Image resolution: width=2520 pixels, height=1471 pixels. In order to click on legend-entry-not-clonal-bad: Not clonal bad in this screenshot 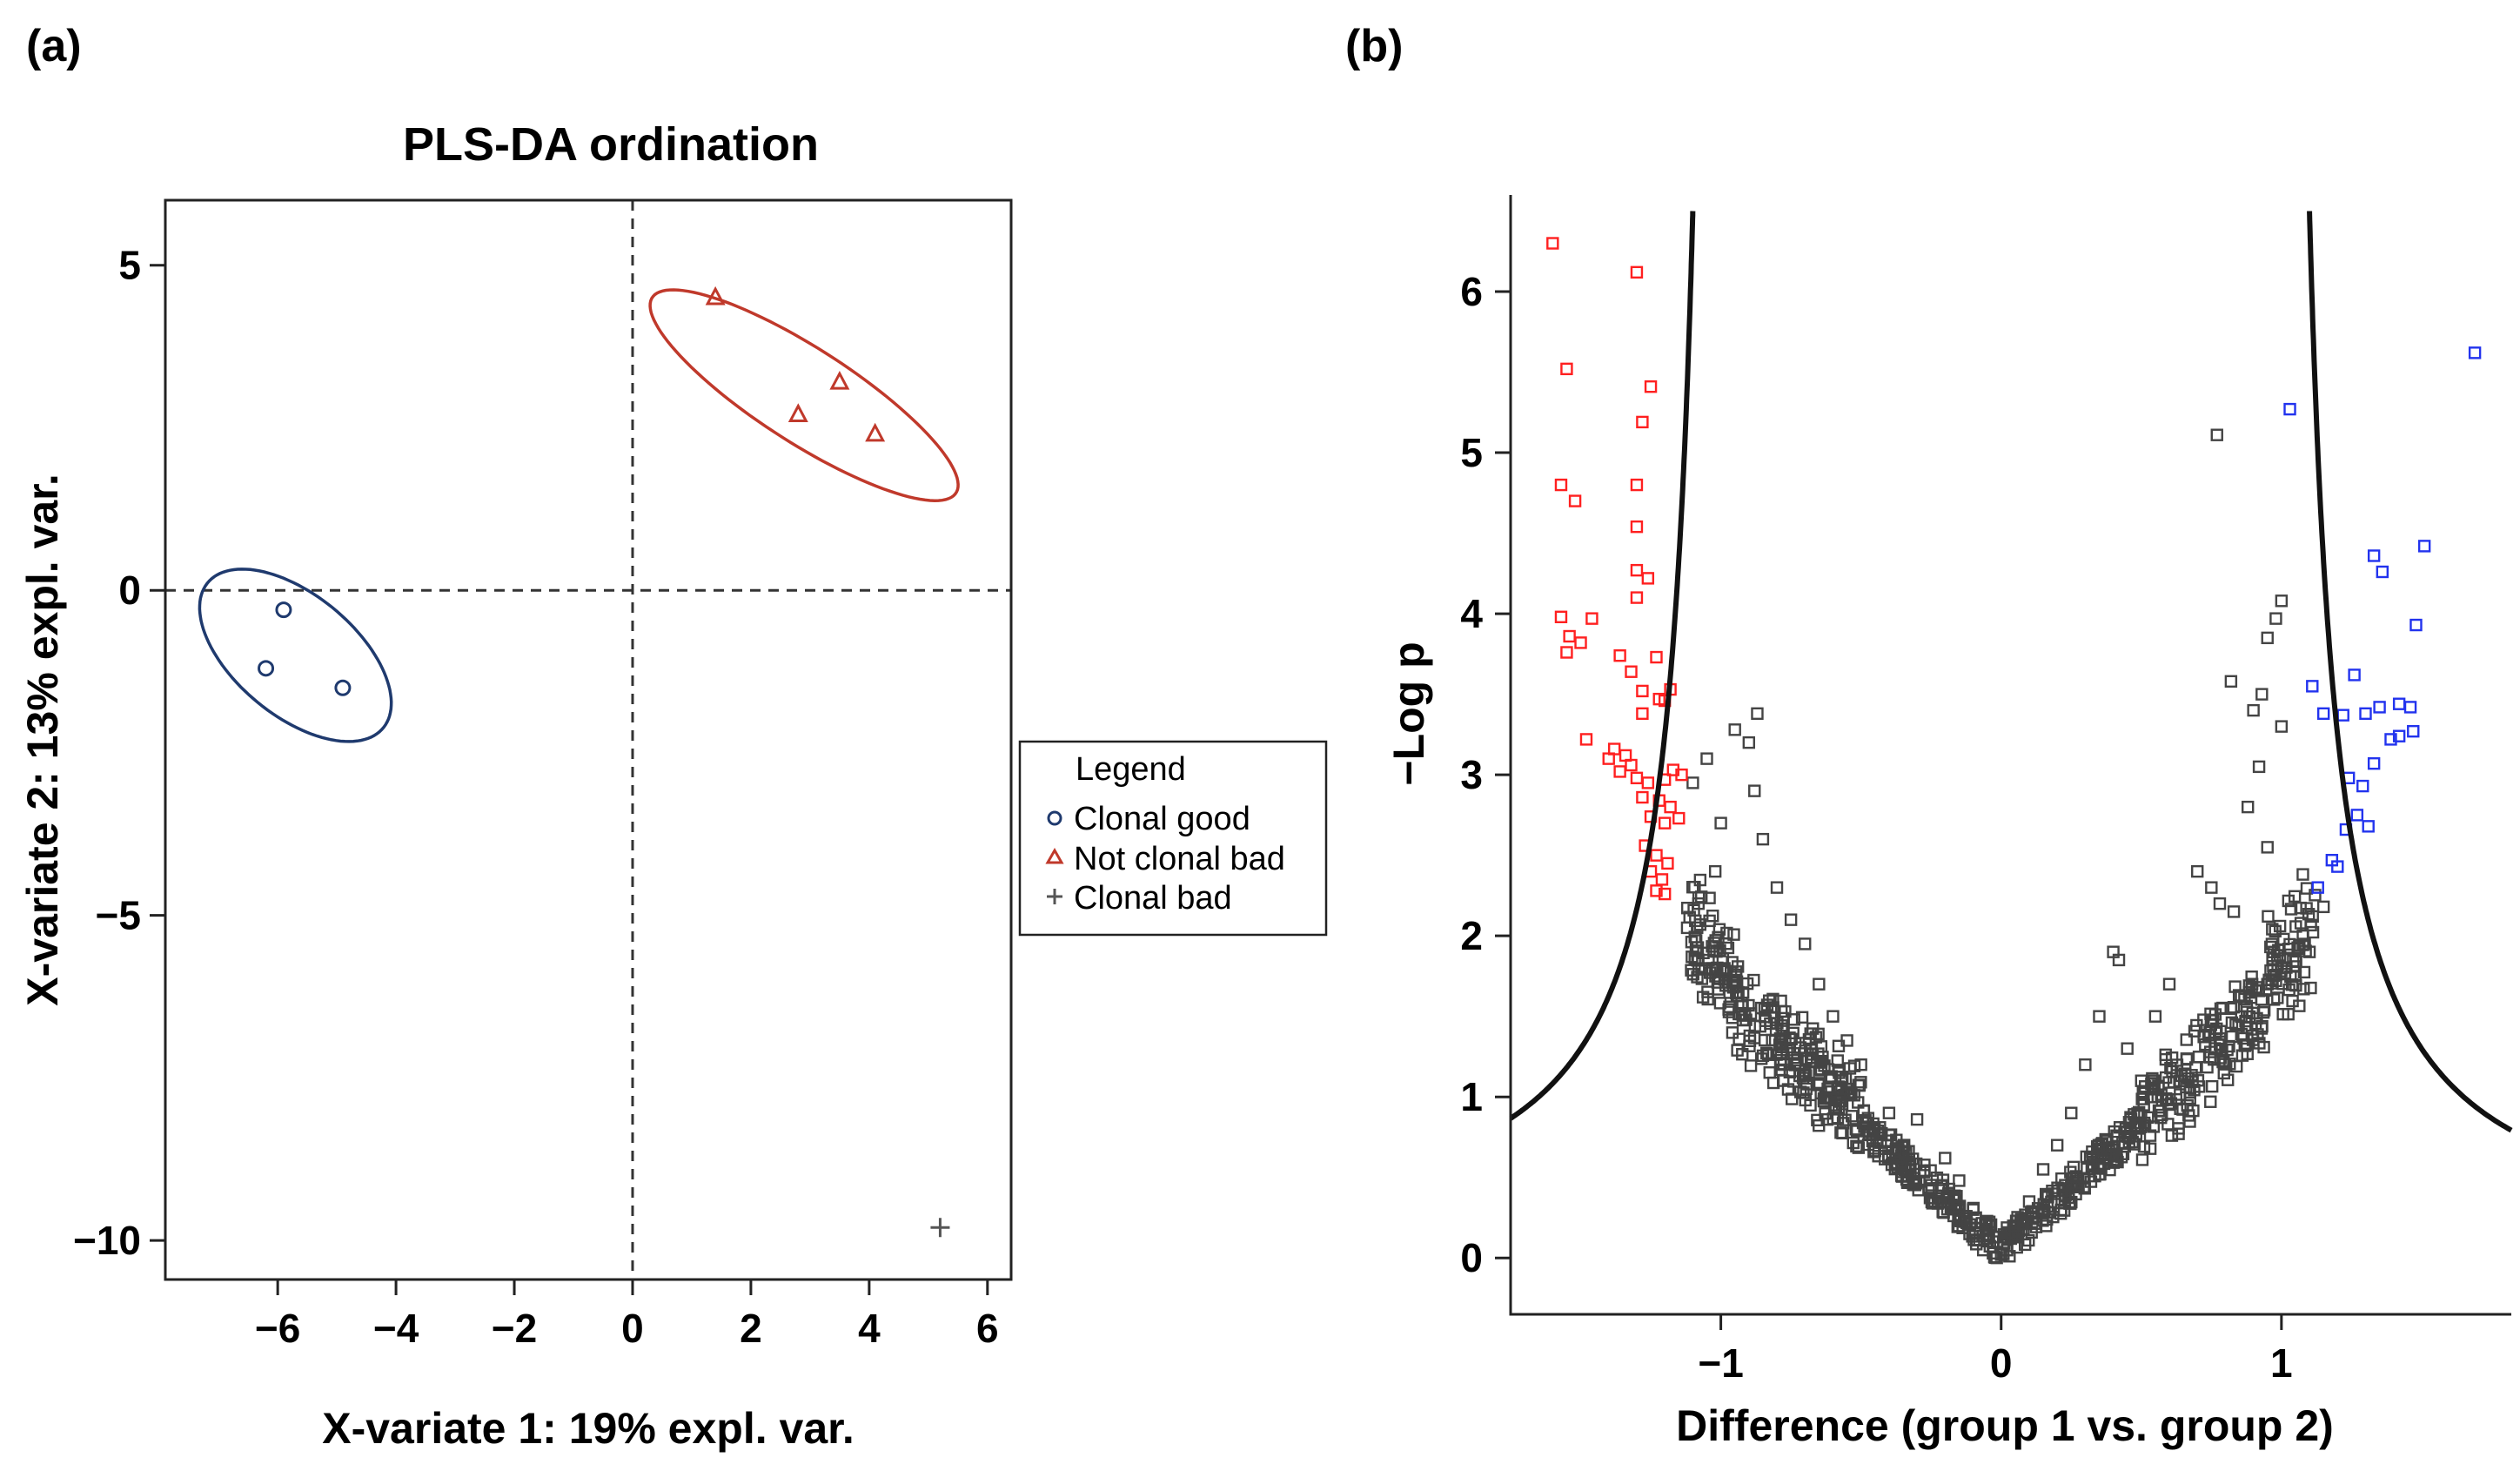, I will do `click(1165, 859)`.